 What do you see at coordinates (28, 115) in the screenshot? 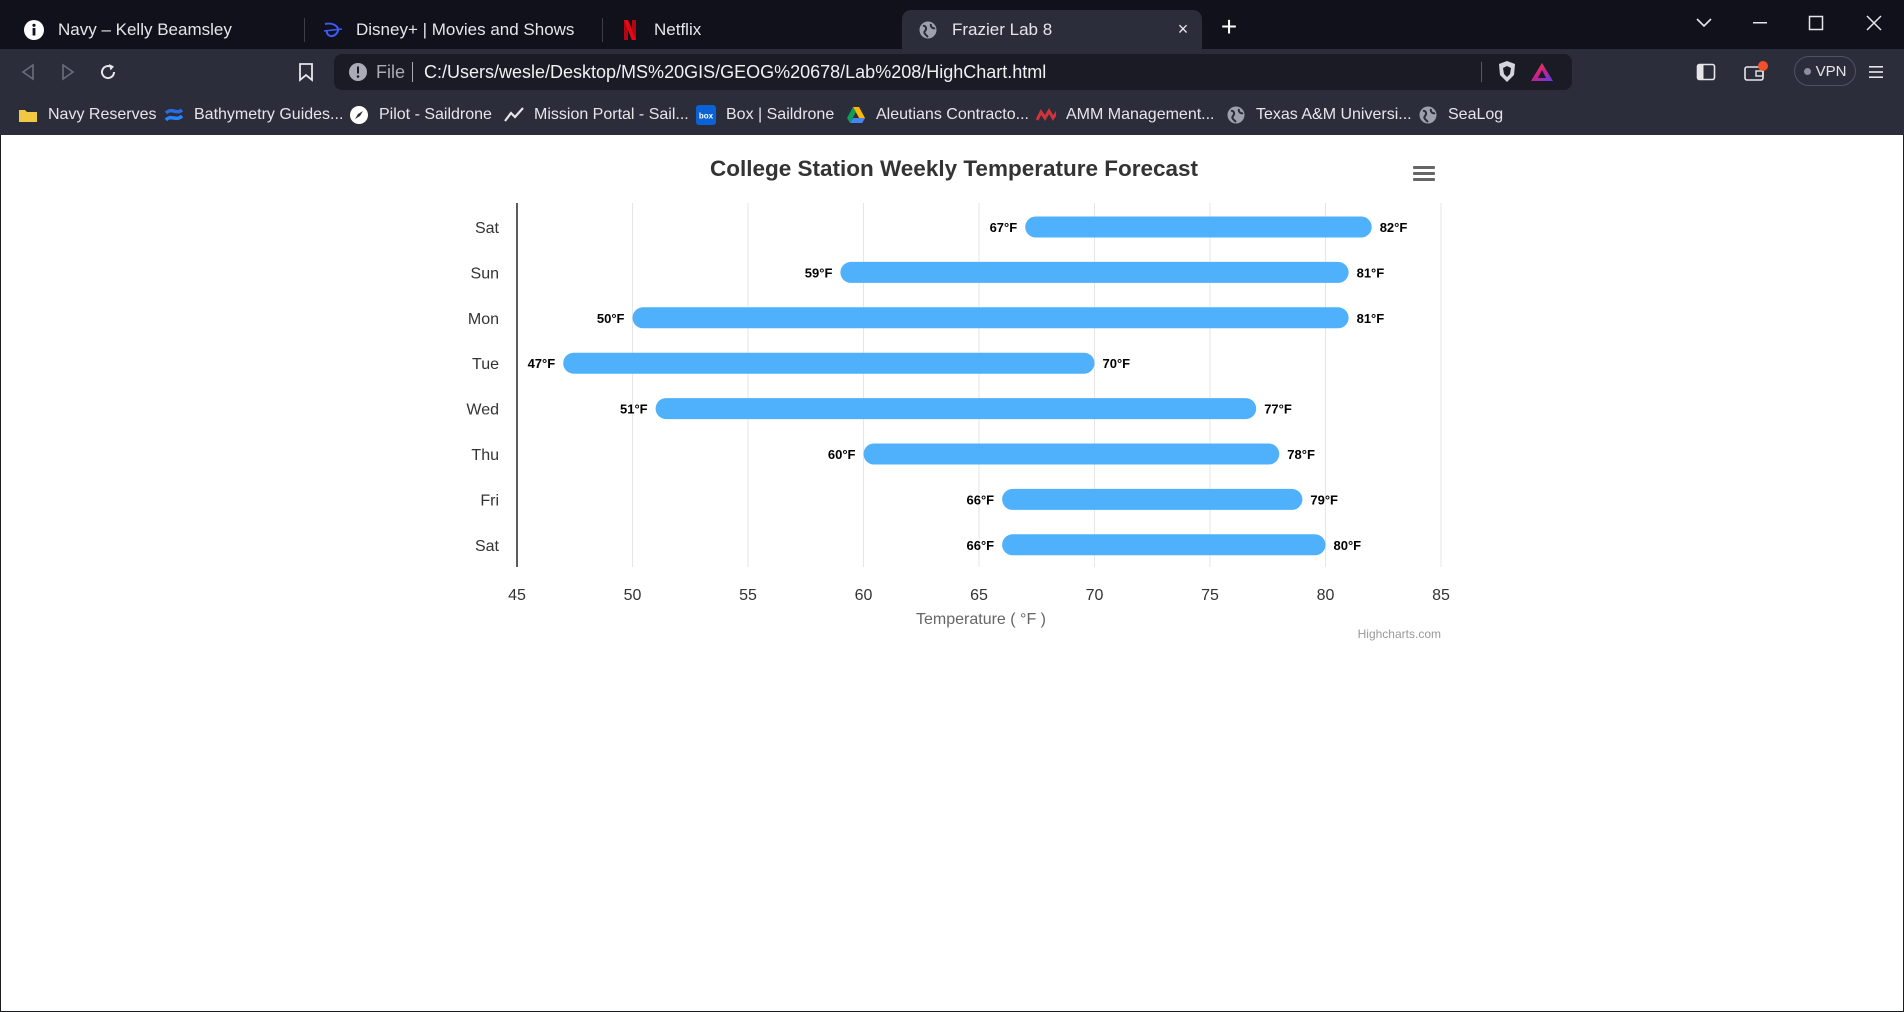
I see `folder-icon` at bounding box center [28, 115].